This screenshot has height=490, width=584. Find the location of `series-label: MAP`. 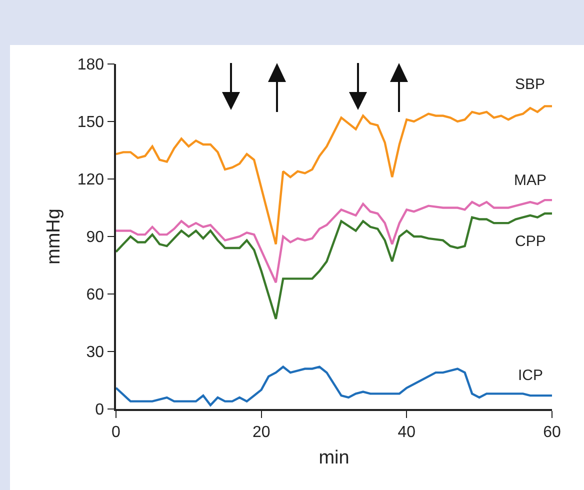

series-label: MAP is located at coordinates (530, 180).